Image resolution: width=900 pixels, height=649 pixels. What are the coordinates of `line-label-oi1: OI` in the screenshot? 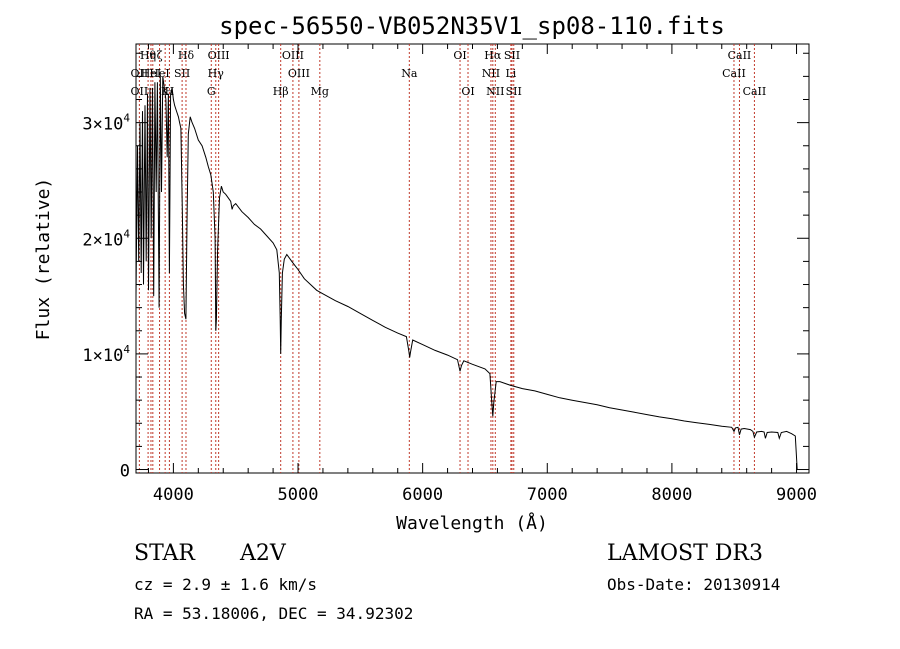 It's located at (459, 55).